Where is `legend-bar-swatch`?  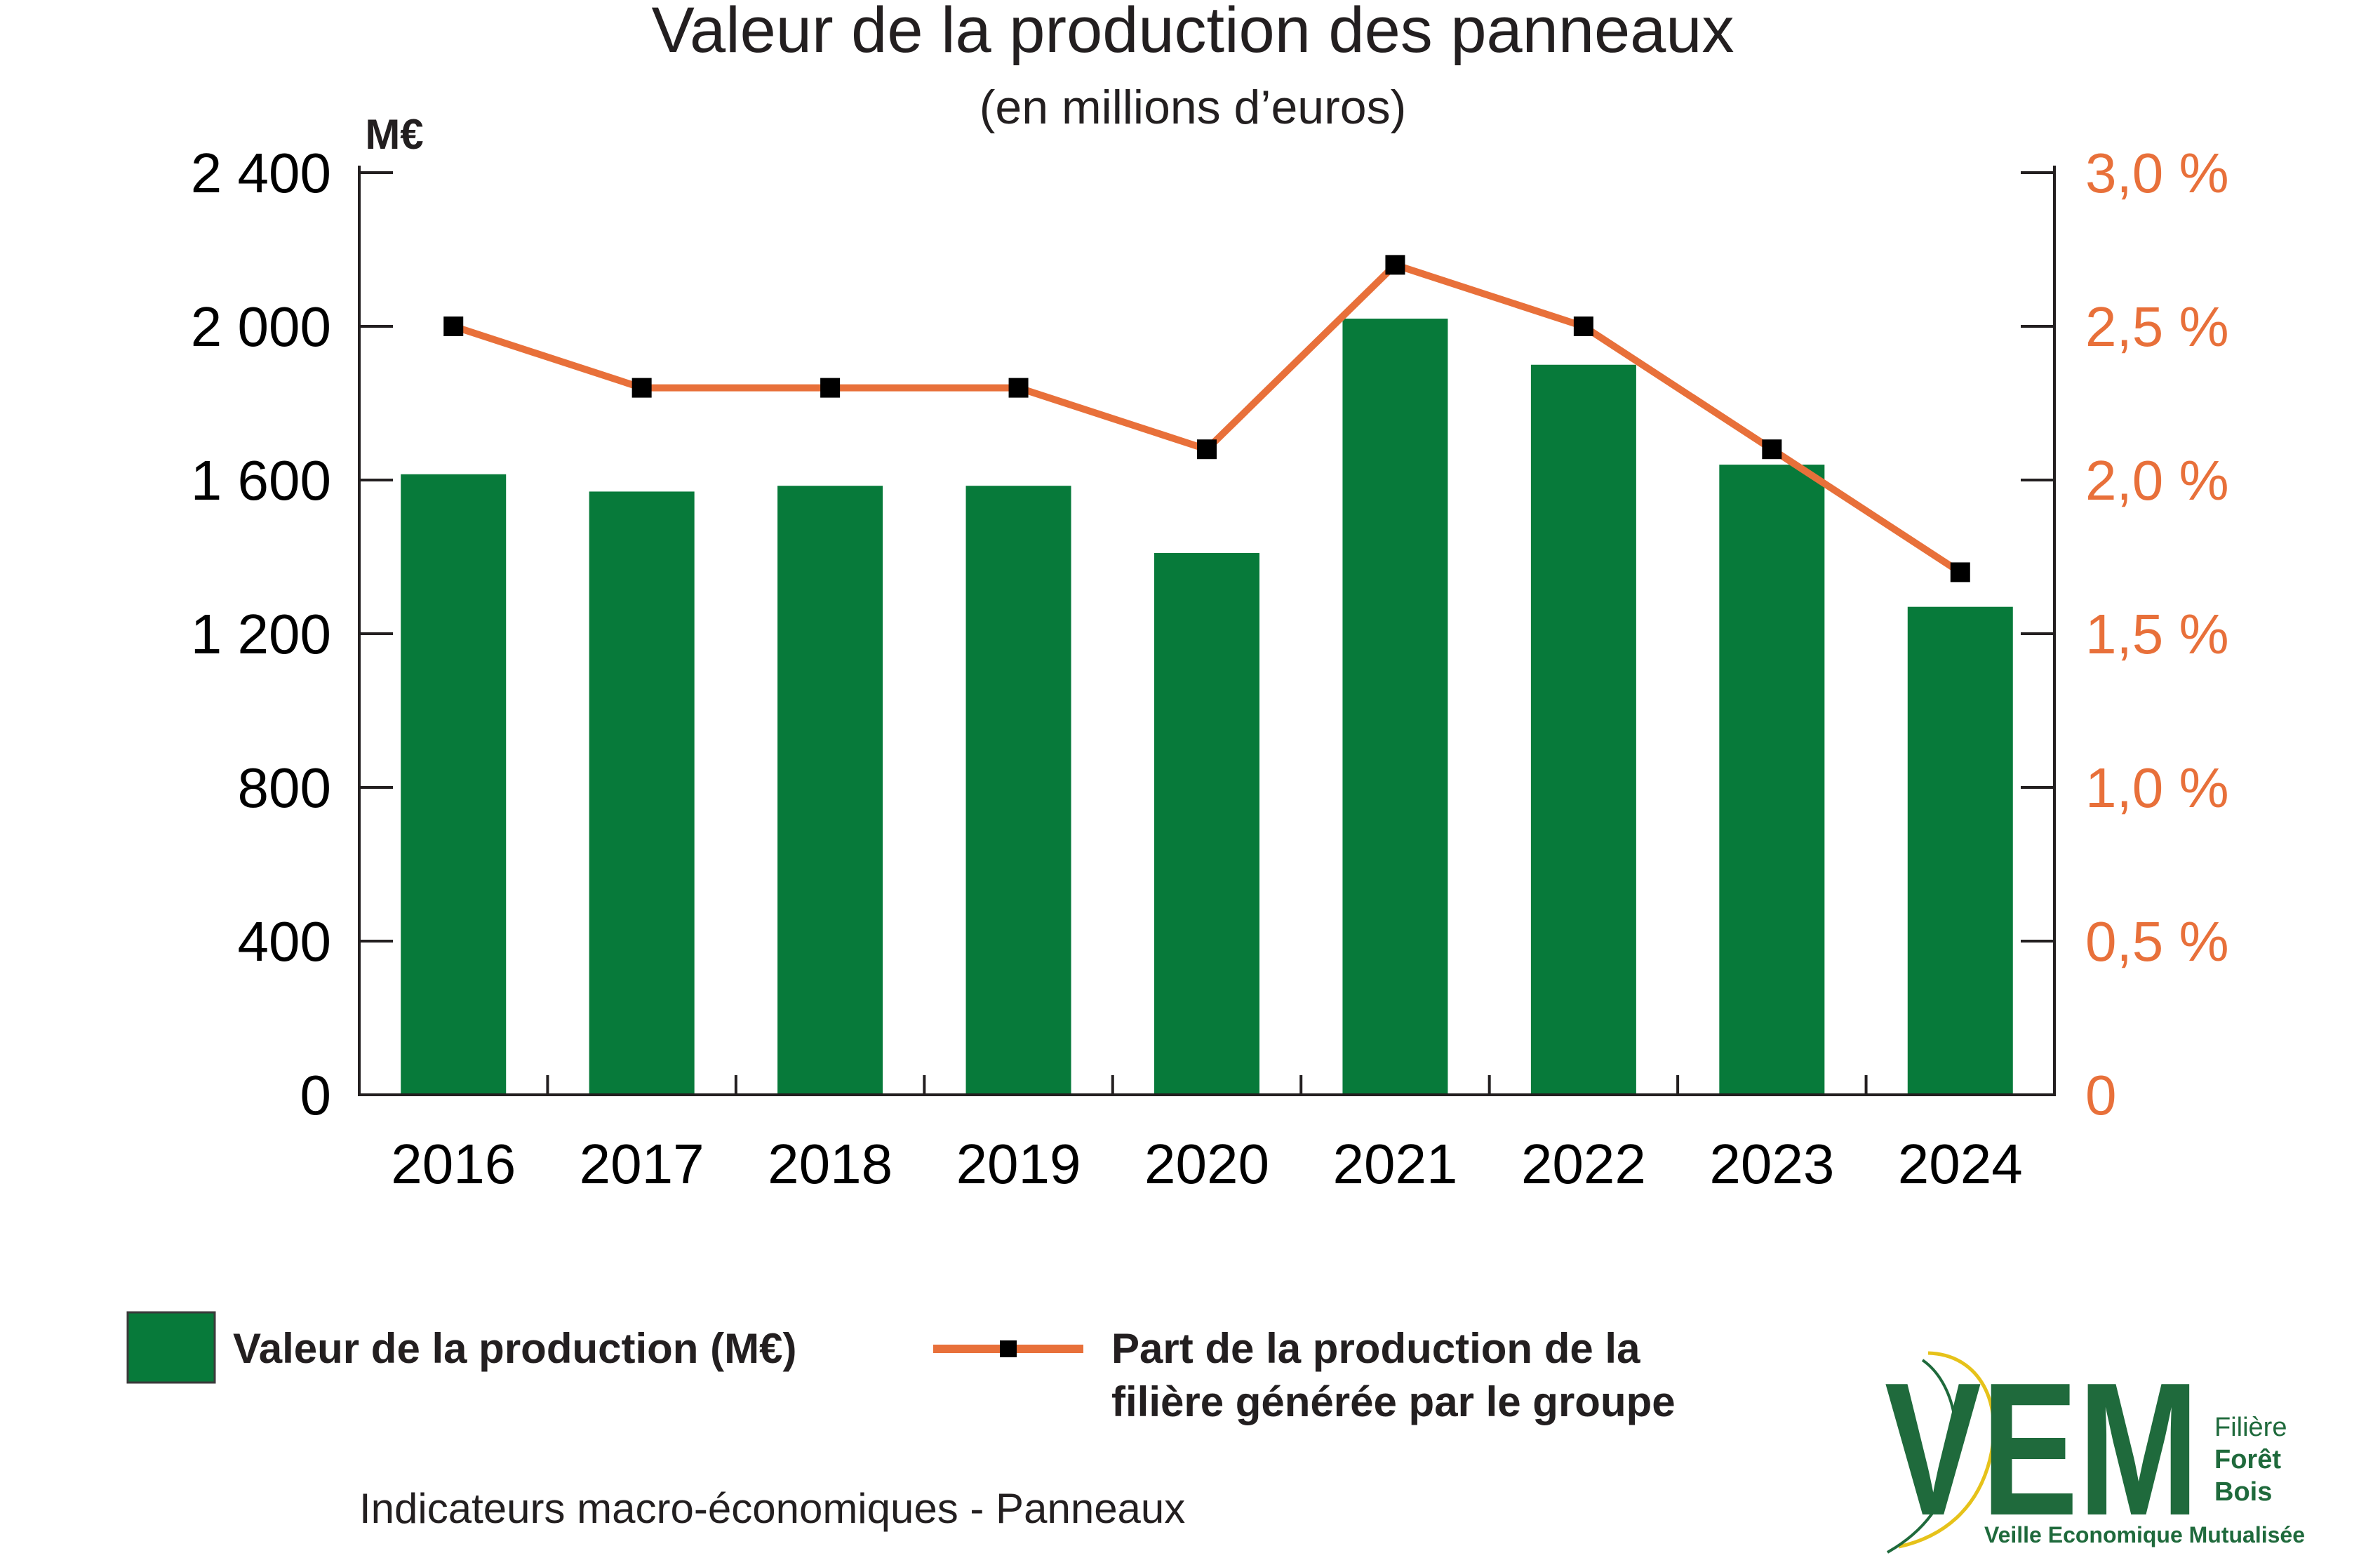 legend-bar-swatch is located at coordinates (171, 1347).